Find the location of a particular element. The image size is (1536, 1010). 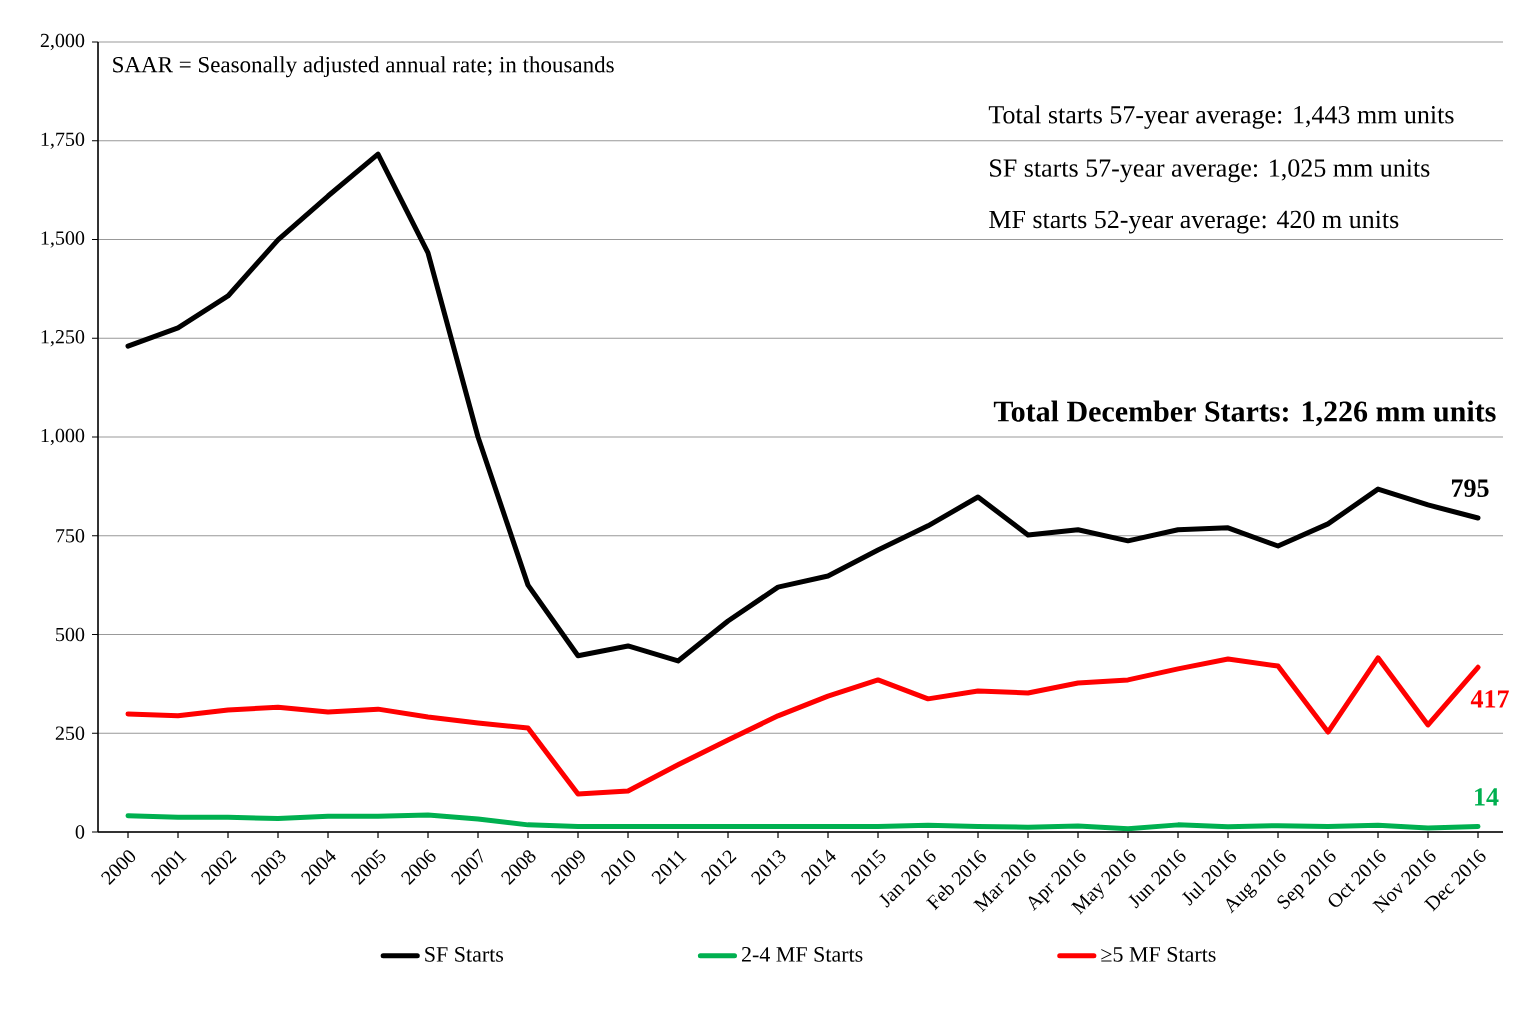

y-tick-label: 1,500 is located at coordinates (63, 239).